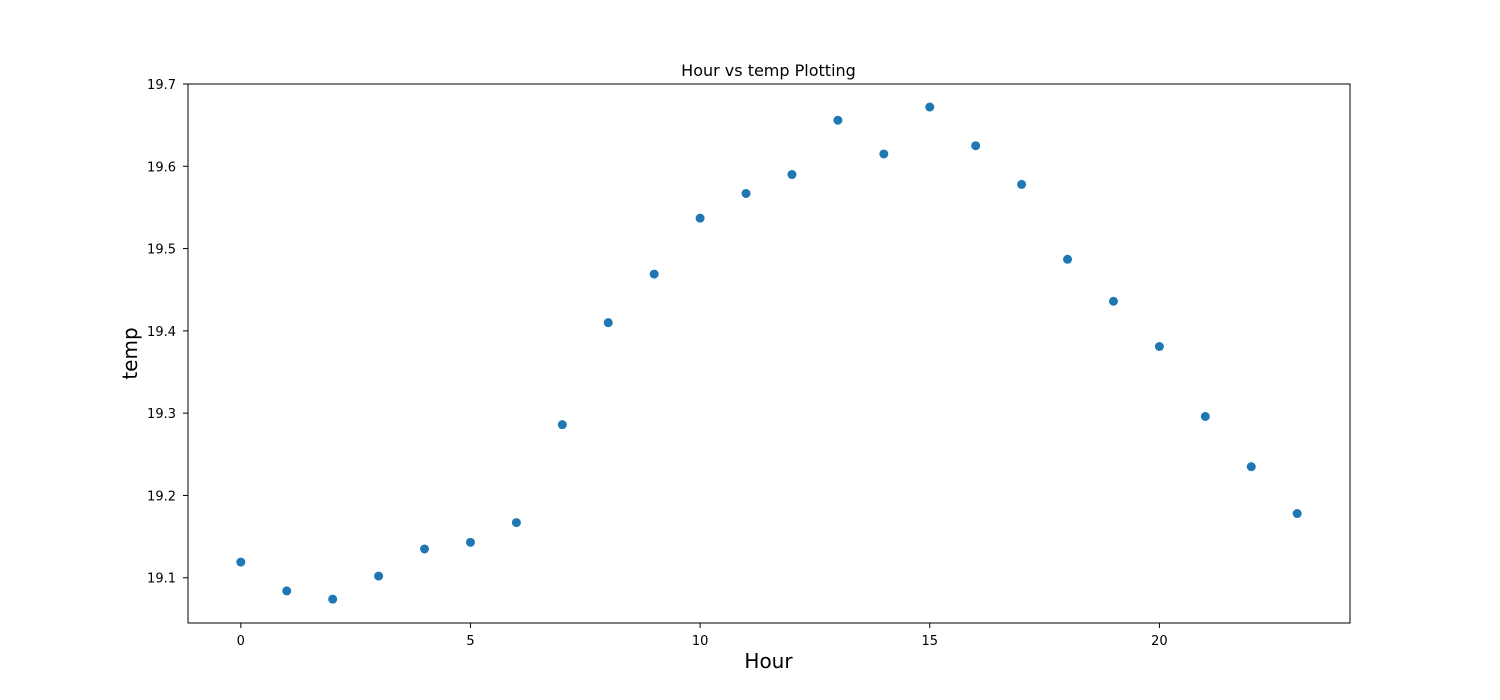  What do you see at coordinates (161, 496) in the screenshot?
I see `y-tick-label: 19.2` at bounding box center [161, 496].